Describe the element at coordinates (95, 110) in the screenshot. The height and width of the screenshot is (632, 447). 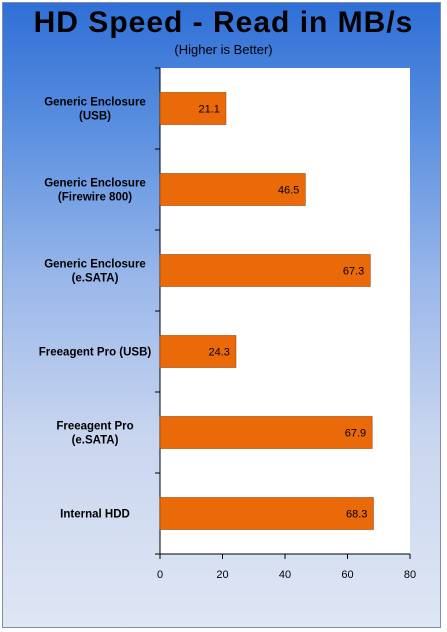
I see `category-label: Generic Enclosure (USB)` at that location.